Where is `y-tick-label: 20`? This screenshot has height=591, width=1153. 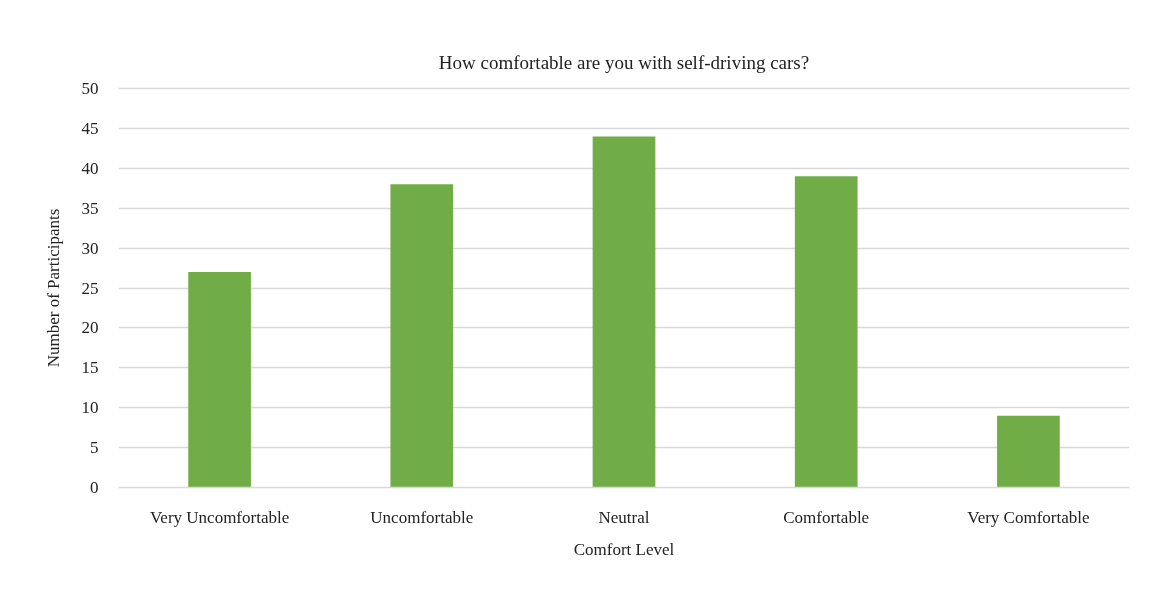 y-tick-label: 20 is located at coordinates (90, 328).